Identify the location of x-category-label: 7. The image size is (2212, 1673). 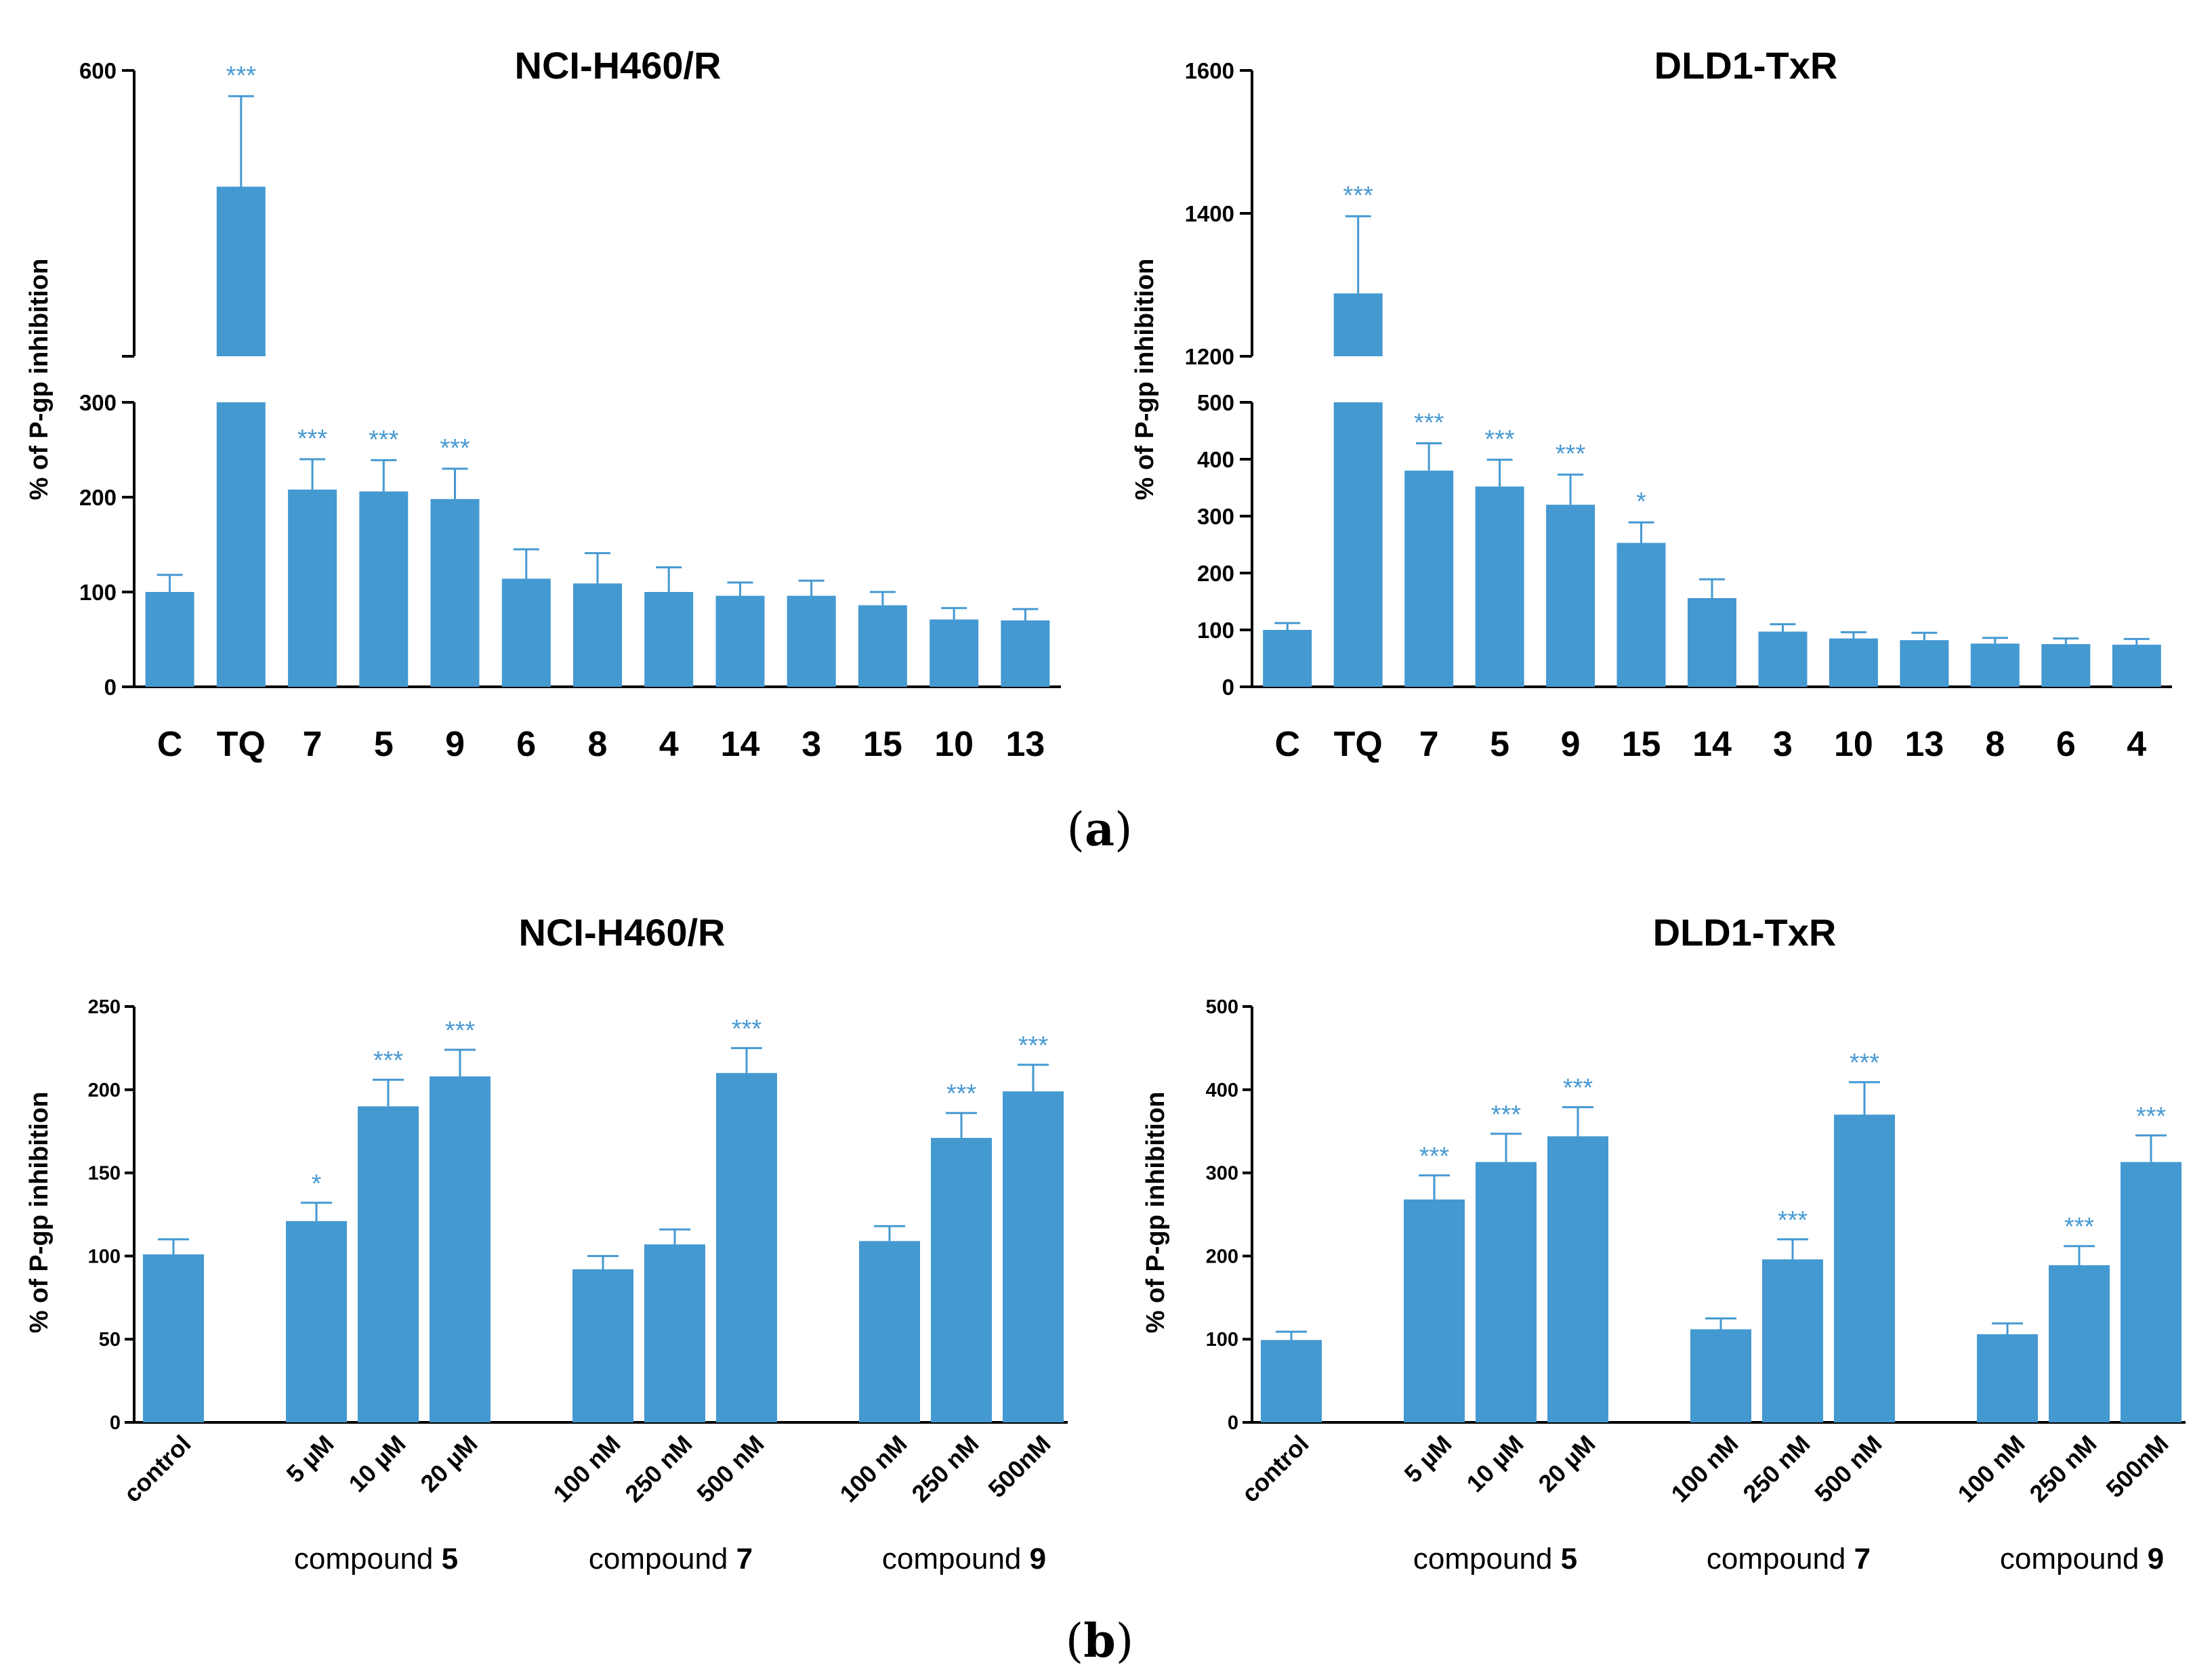
(1429, 744).